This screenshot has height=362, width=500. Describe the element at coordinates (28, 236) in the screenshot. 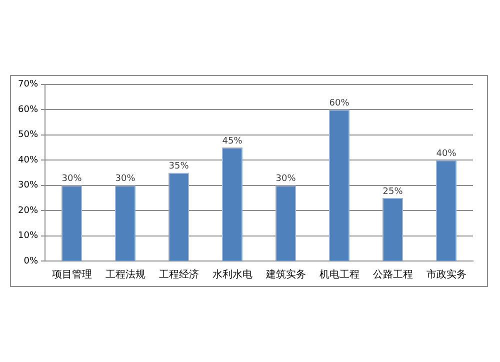

I see `y-tick-label: 10%` at that location.